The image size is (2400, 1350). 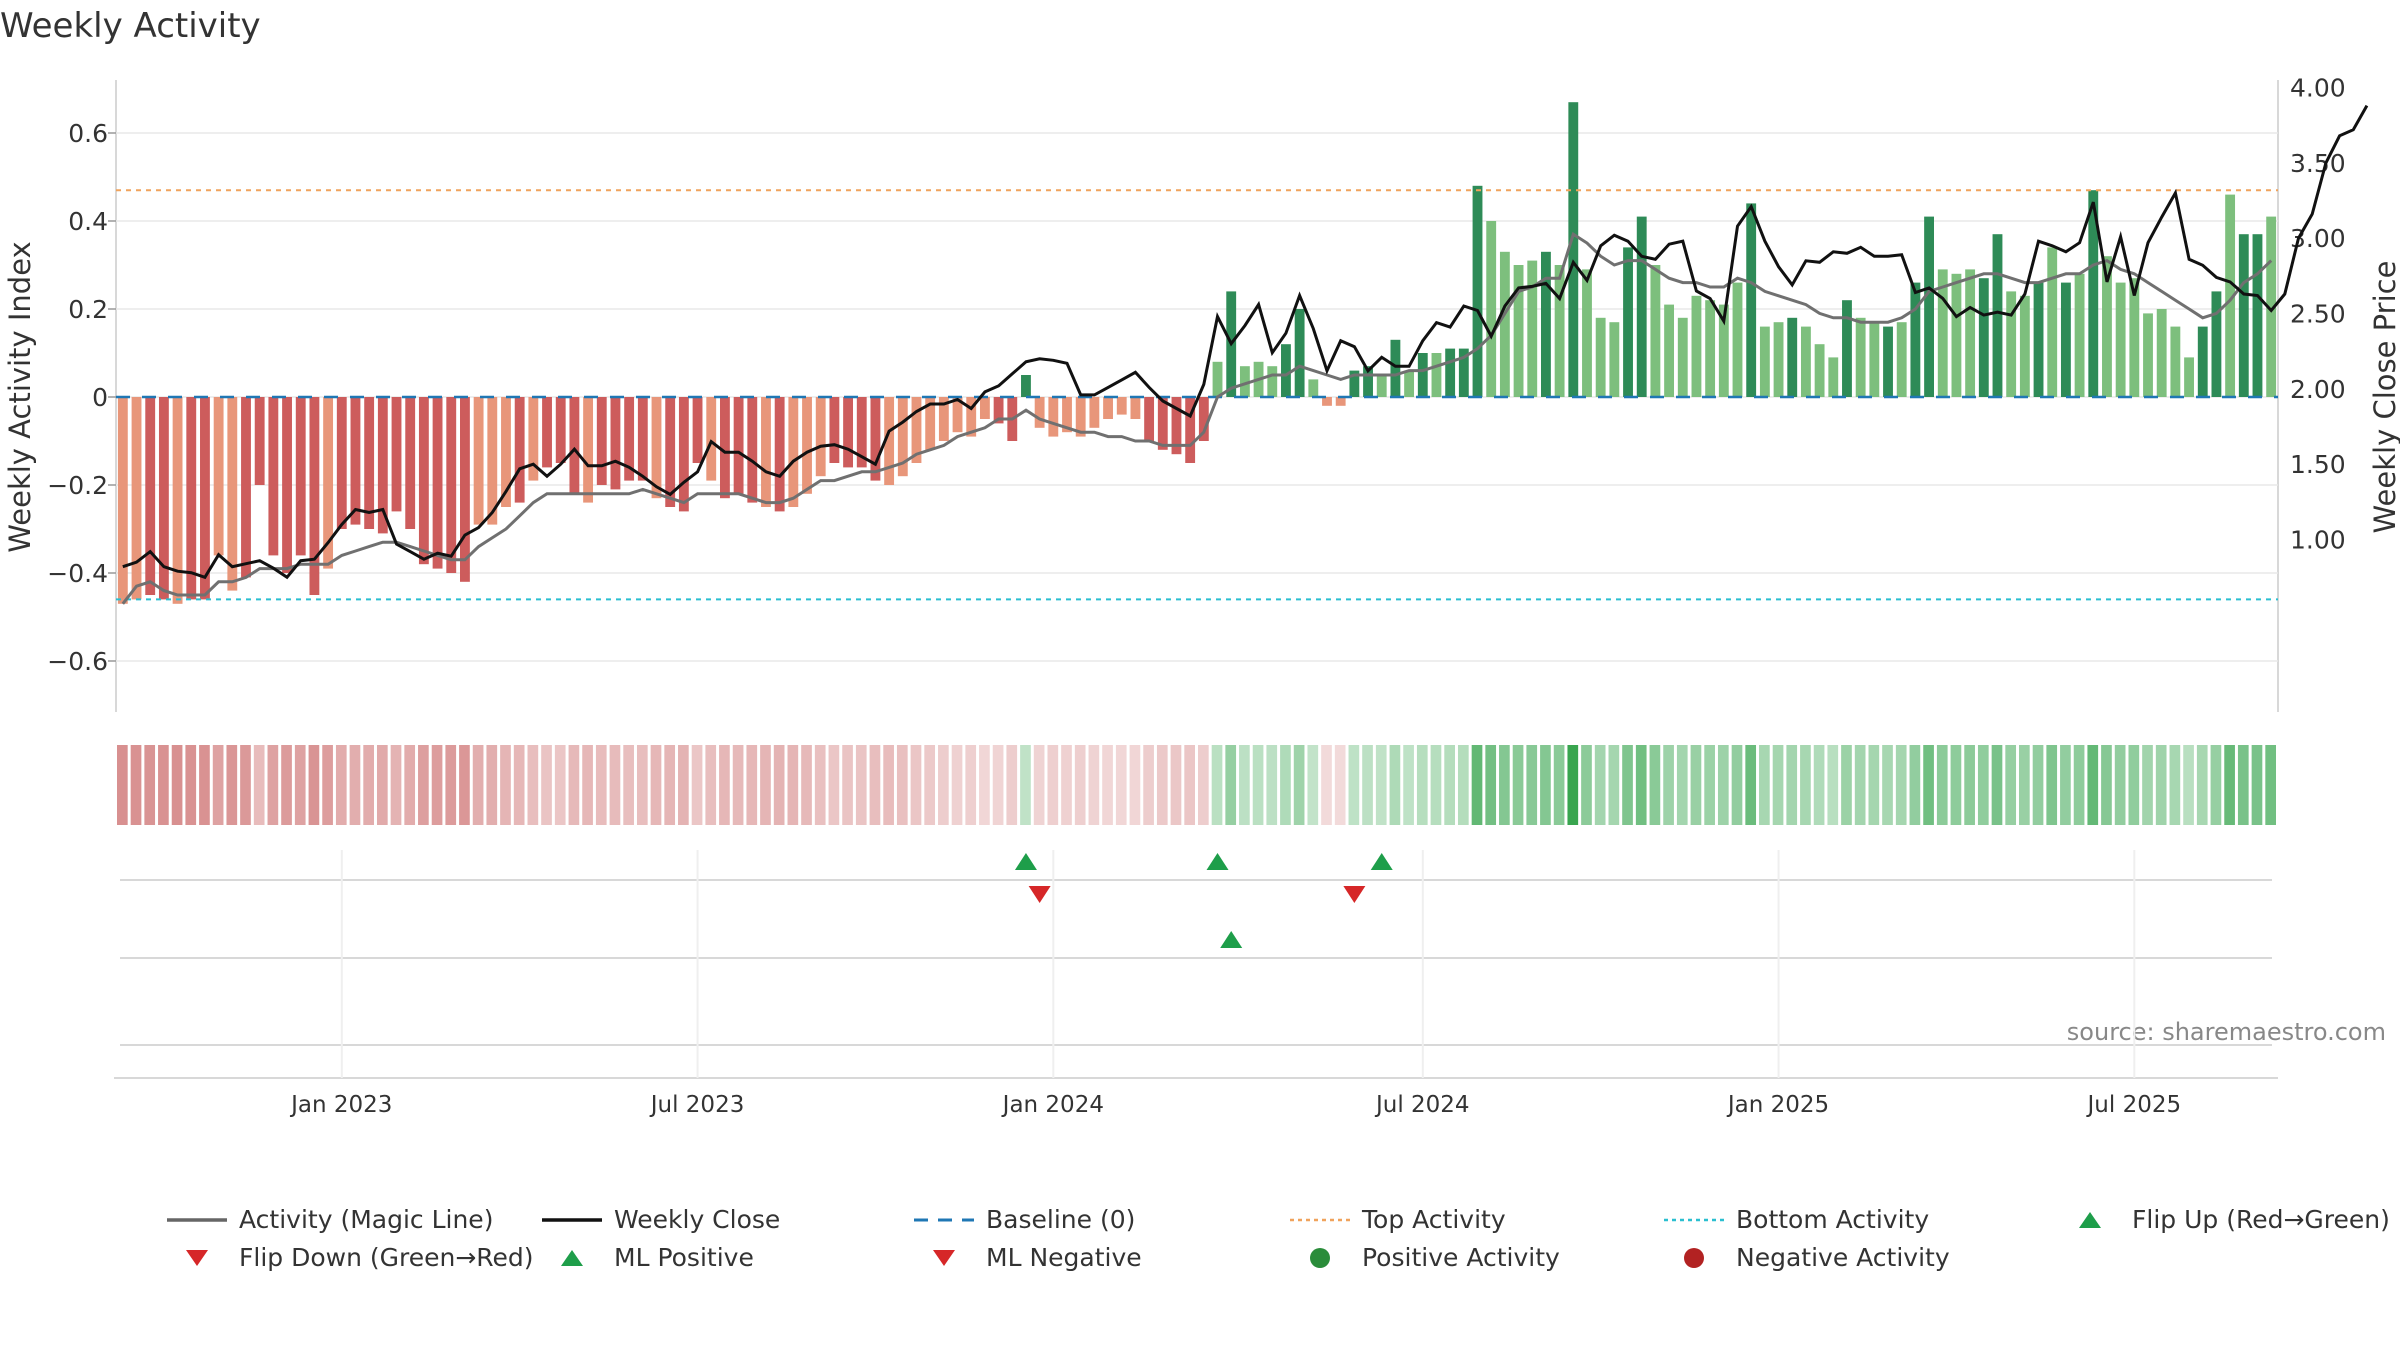 I want to click on ml_neg-legend-swatch-icon, so click(x=944, y=1258).